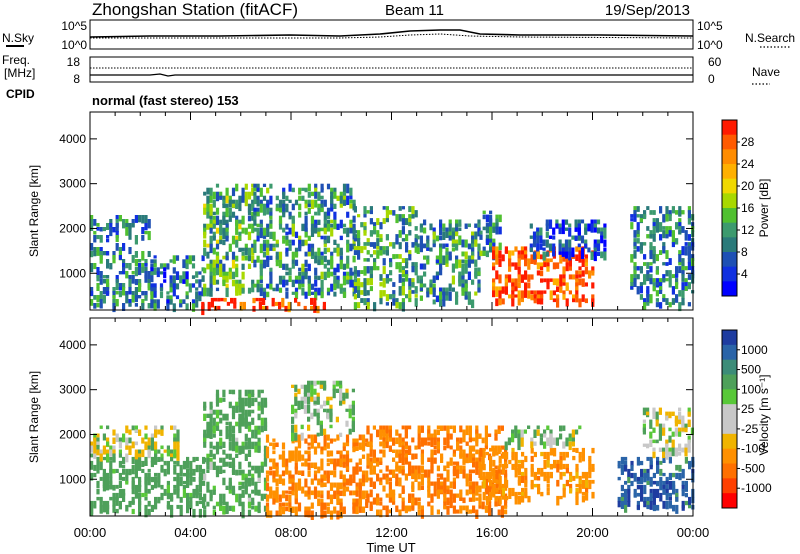  Describe the element at coordinates (392, 532) in the screenshot. I see `x-tick-labels: 00:00 04:00 08:00 12:00 16:00 20:00 00:00` at that location.